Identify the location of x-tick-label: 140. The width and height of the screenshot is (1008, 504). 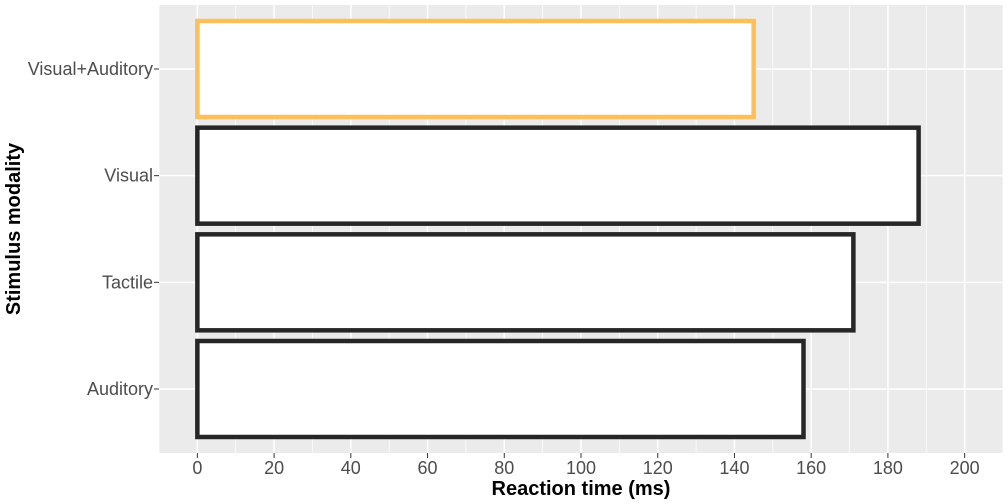
(734, 468).